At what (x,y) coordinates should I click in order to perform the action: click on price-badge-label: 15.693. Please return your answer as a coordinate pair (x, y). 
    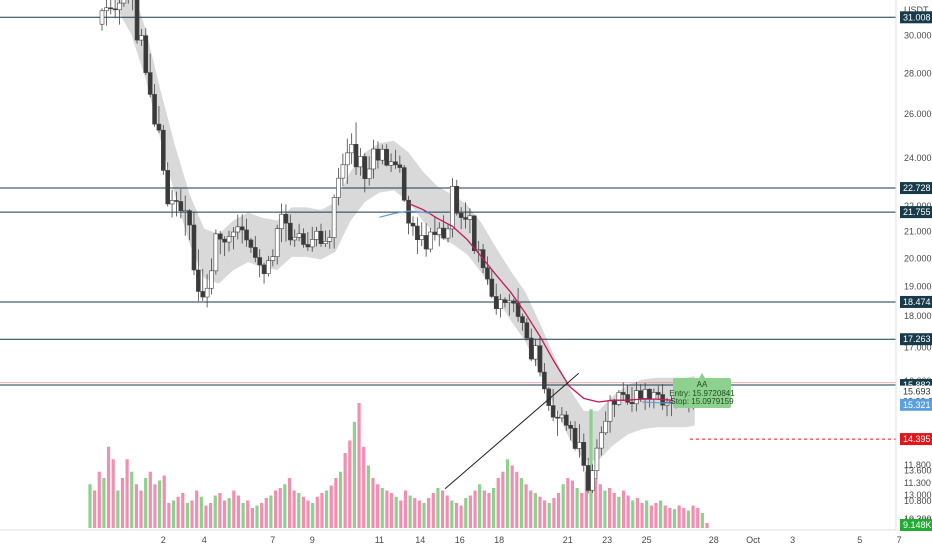
    Looking at the image, I should click on (917, 392).